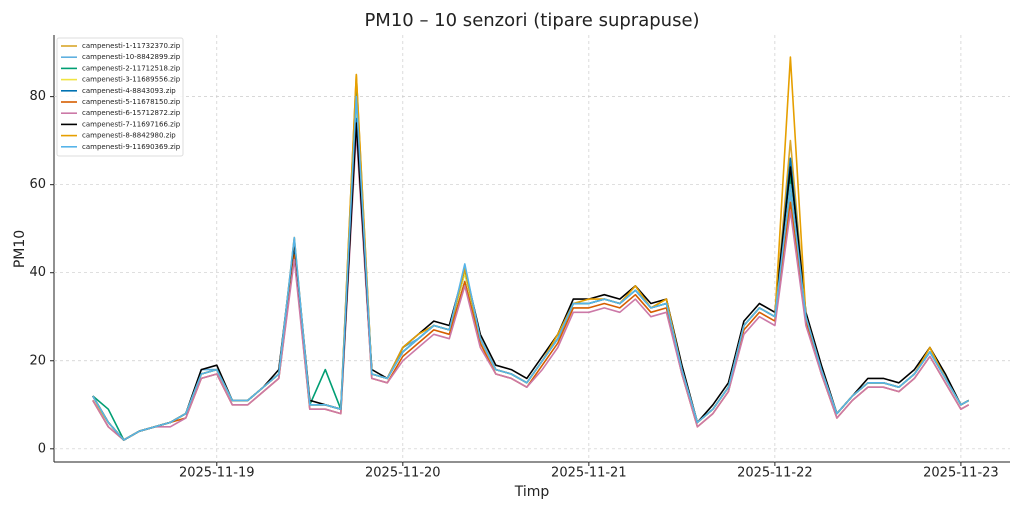  I want to click on legend-box, so click(120, 97).